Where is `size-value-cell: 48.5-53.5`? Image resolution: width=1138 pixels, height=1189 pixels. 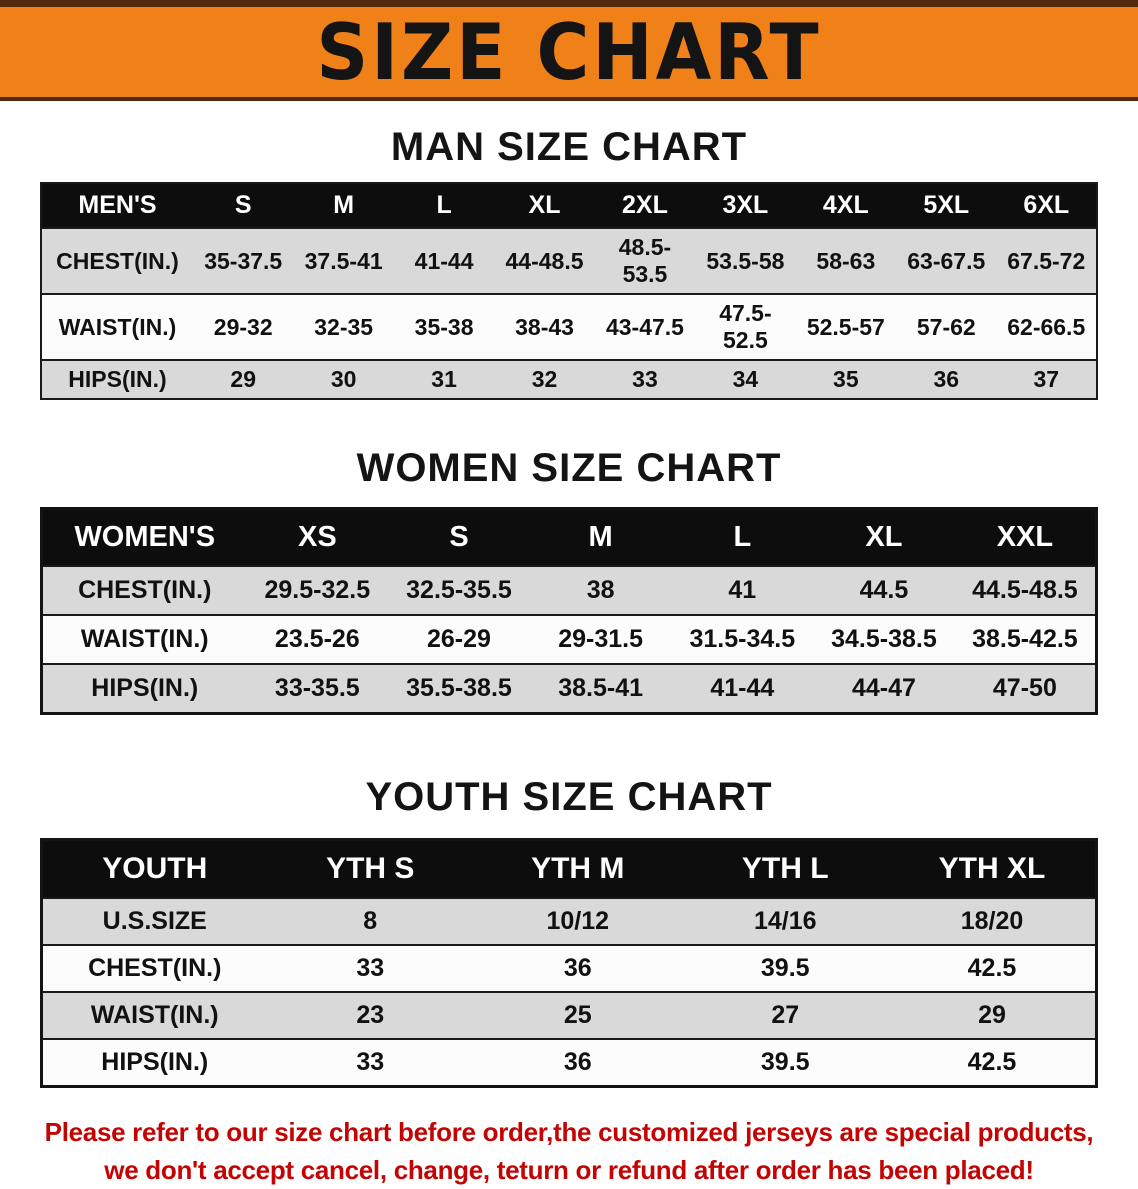 size-value-cell: 48.5-53.5 is located at coordinates (645, 260).